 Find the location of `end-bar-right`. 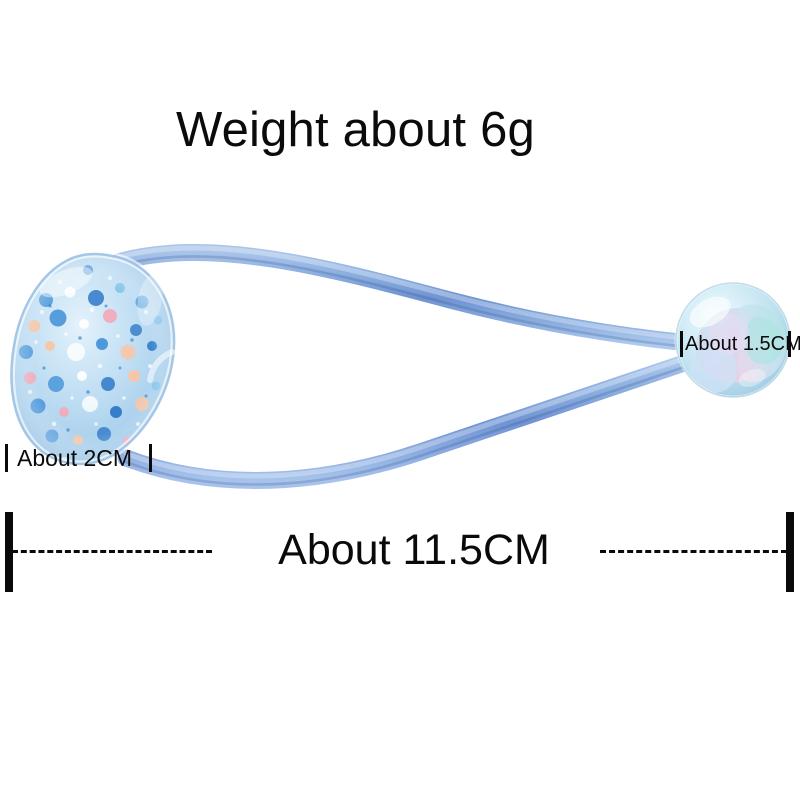

end-bar-right is located at coordinates (790, 552).